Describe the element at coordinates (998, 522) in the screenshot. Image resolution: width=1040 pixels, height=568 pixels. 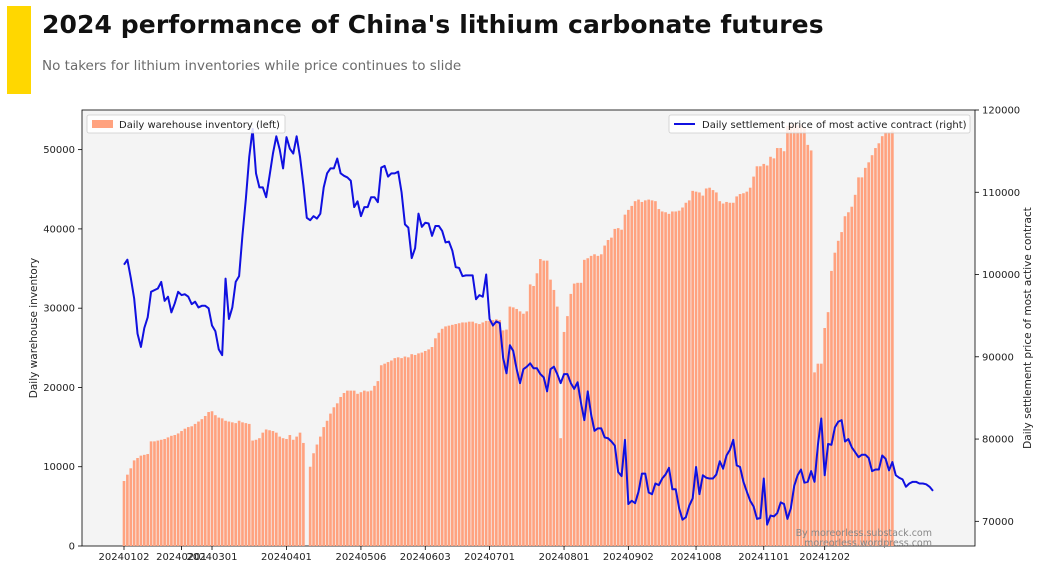
I see `right-tick-label: 70000` at that location.